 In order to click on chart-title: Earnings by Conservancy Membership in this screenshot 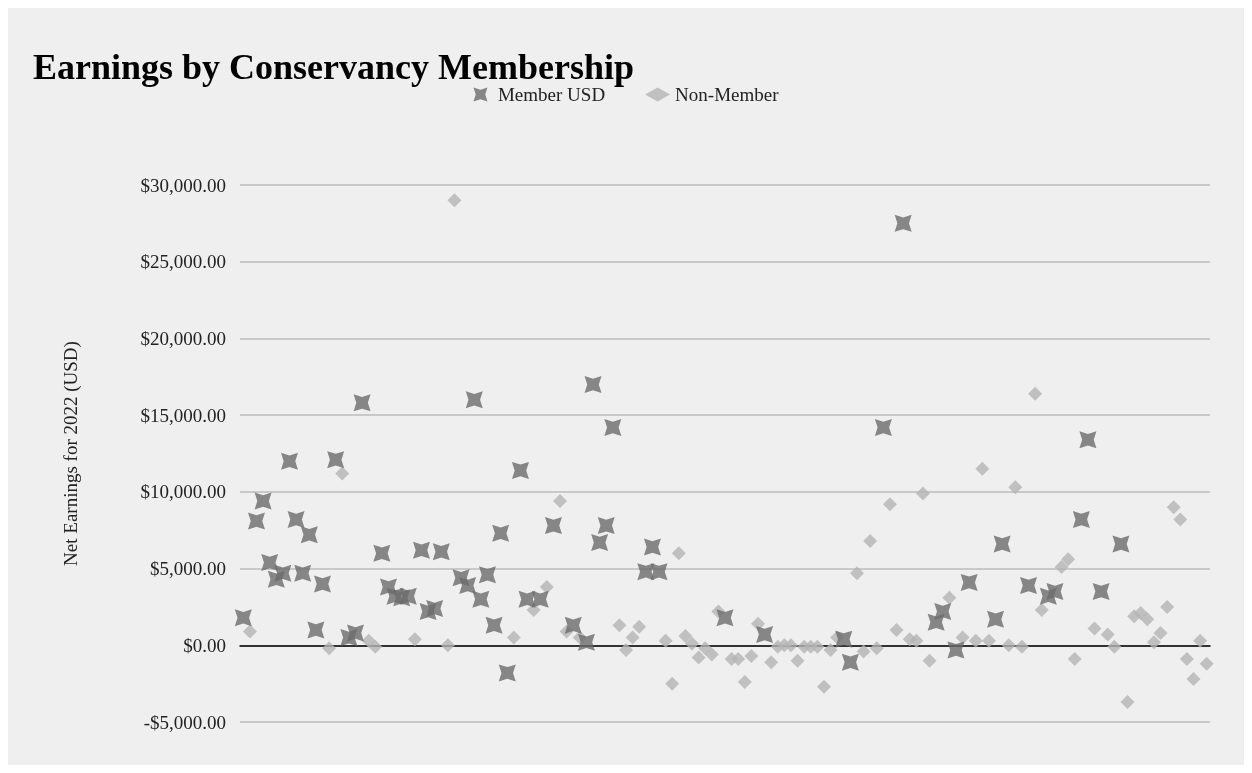, I will do `click(334, 67)`.